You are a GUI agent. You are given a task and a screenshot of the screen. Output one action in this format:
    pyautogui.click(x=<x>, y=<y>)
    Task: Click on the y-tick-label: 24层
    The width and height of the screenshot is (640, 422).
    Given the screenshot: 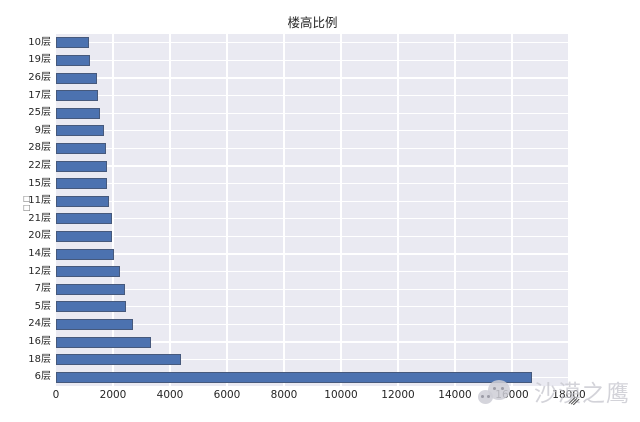 What is the action you would take?
    pyautogui.click(x=39, y=324)
    